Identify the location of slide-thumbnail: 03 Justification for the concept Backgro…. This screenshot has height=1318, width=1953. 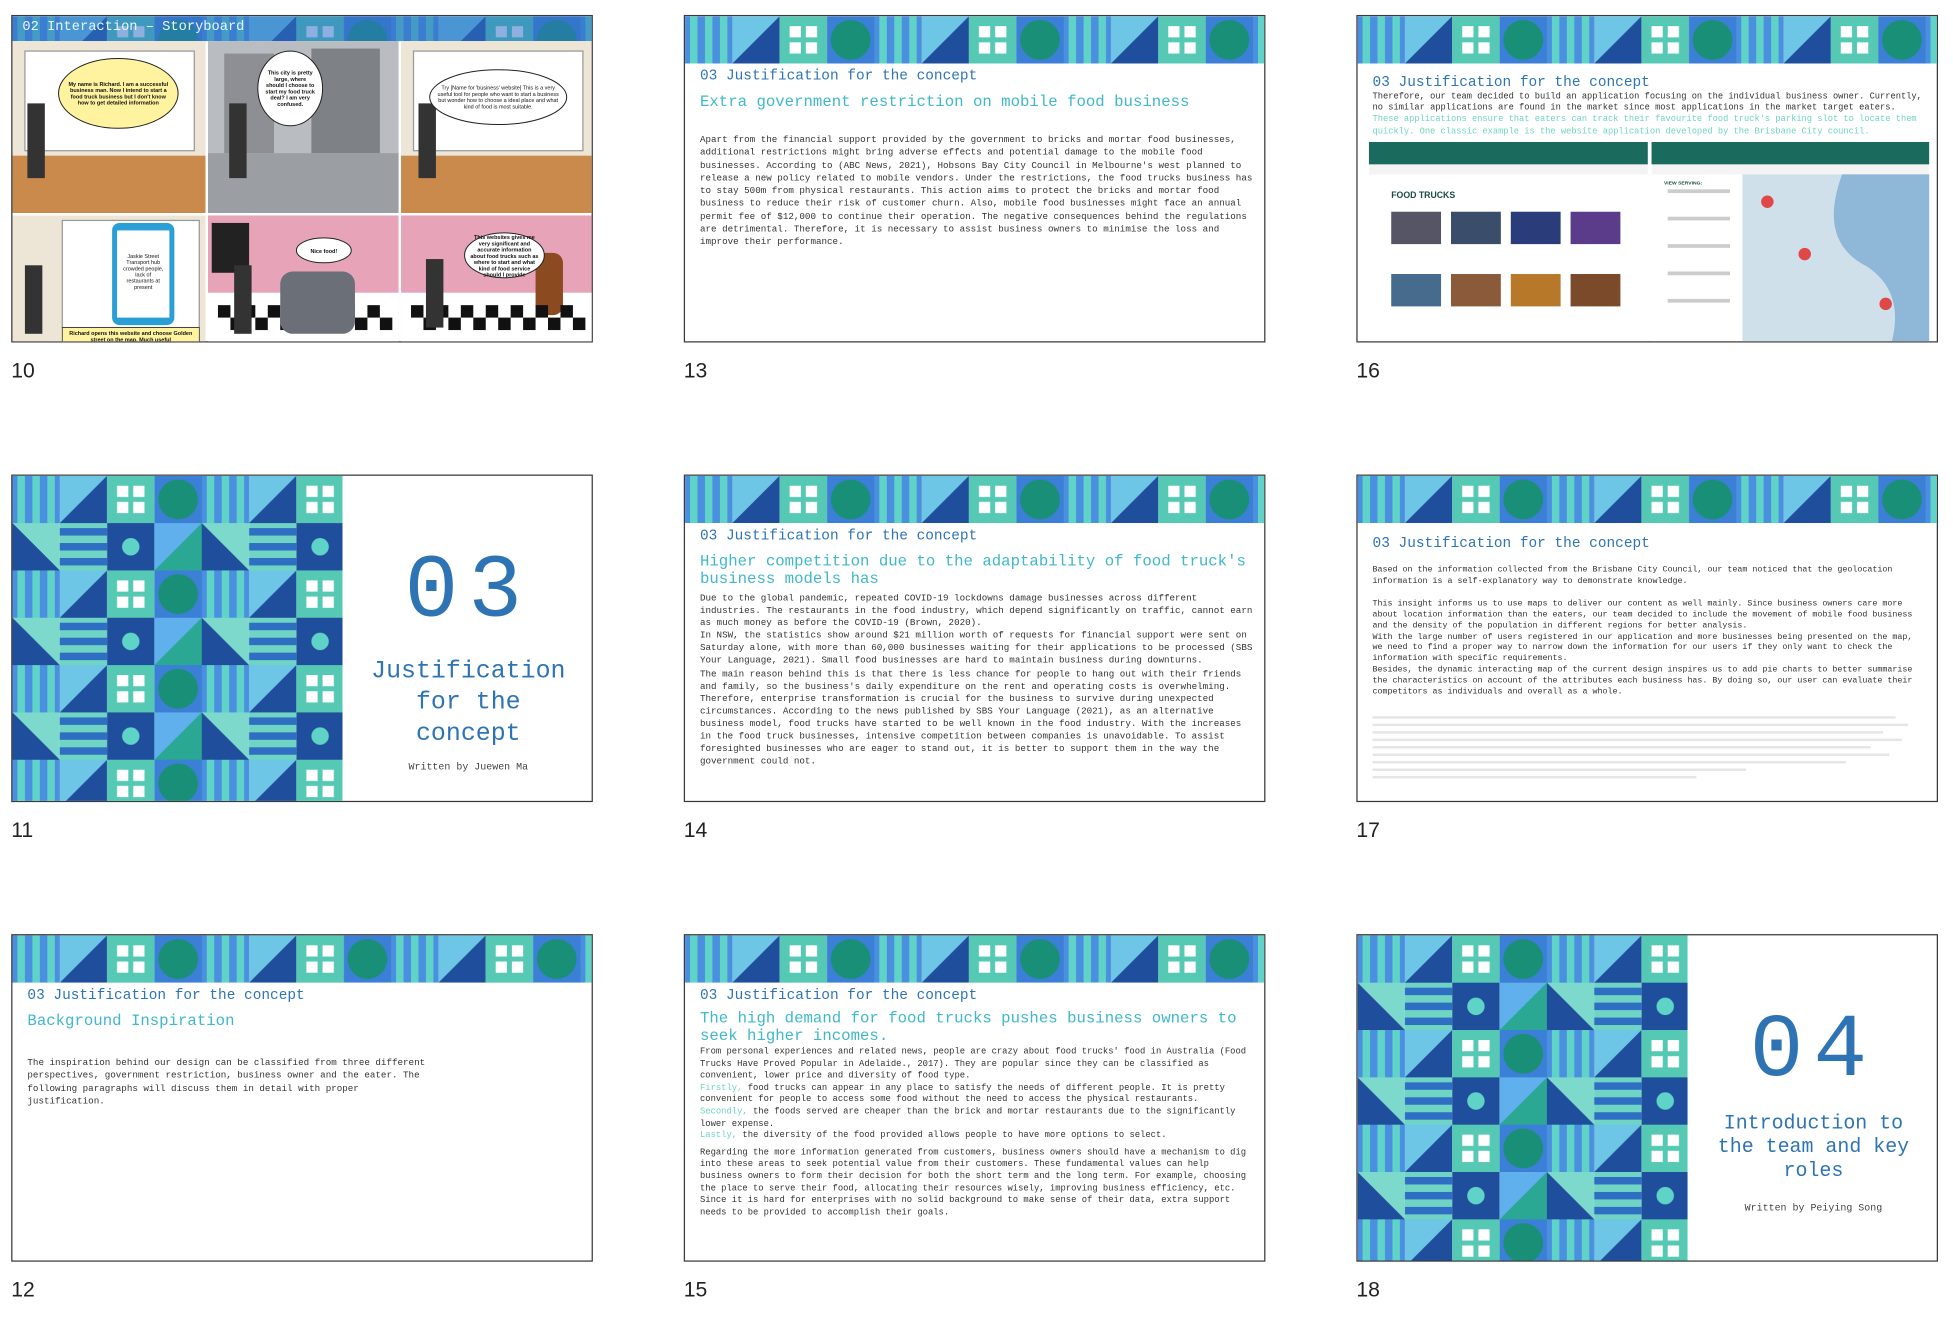
(302, 1098).